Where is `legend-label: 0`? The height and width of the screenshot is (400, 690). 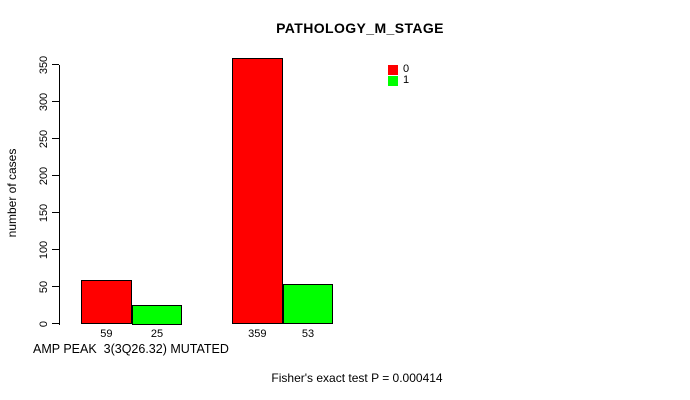
legend-label: 0 is located at coordinates (406, 69).